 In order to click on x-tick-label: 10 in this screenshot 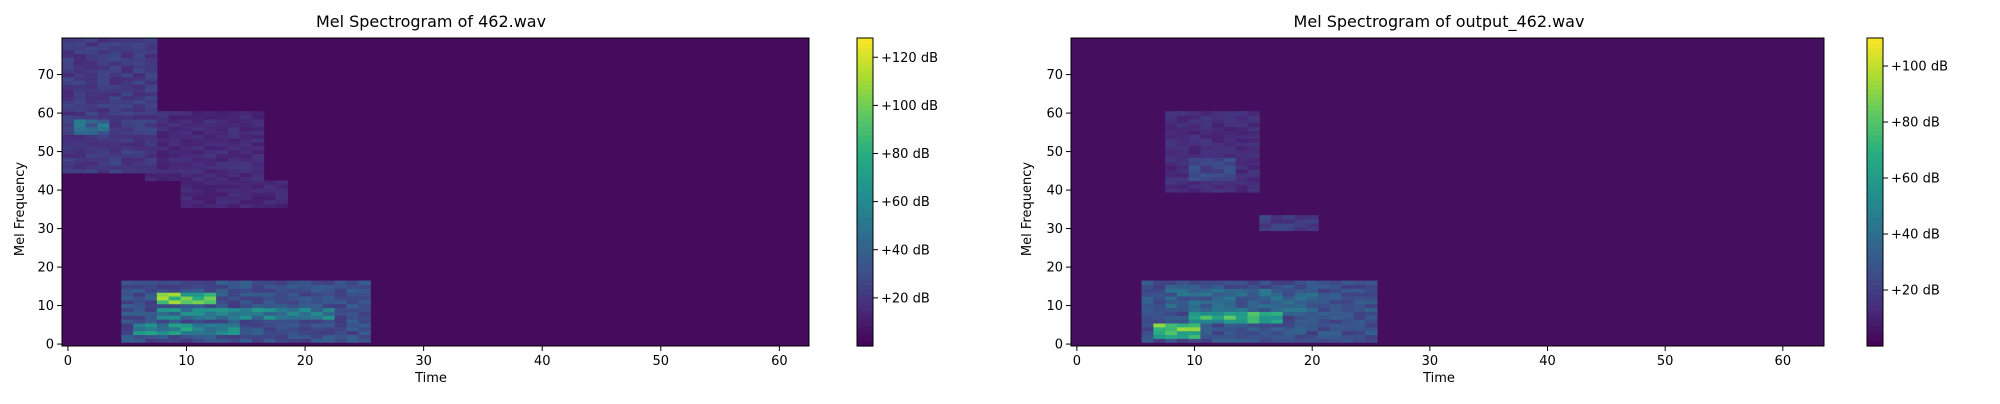, I will do `click(1194, 361)`.